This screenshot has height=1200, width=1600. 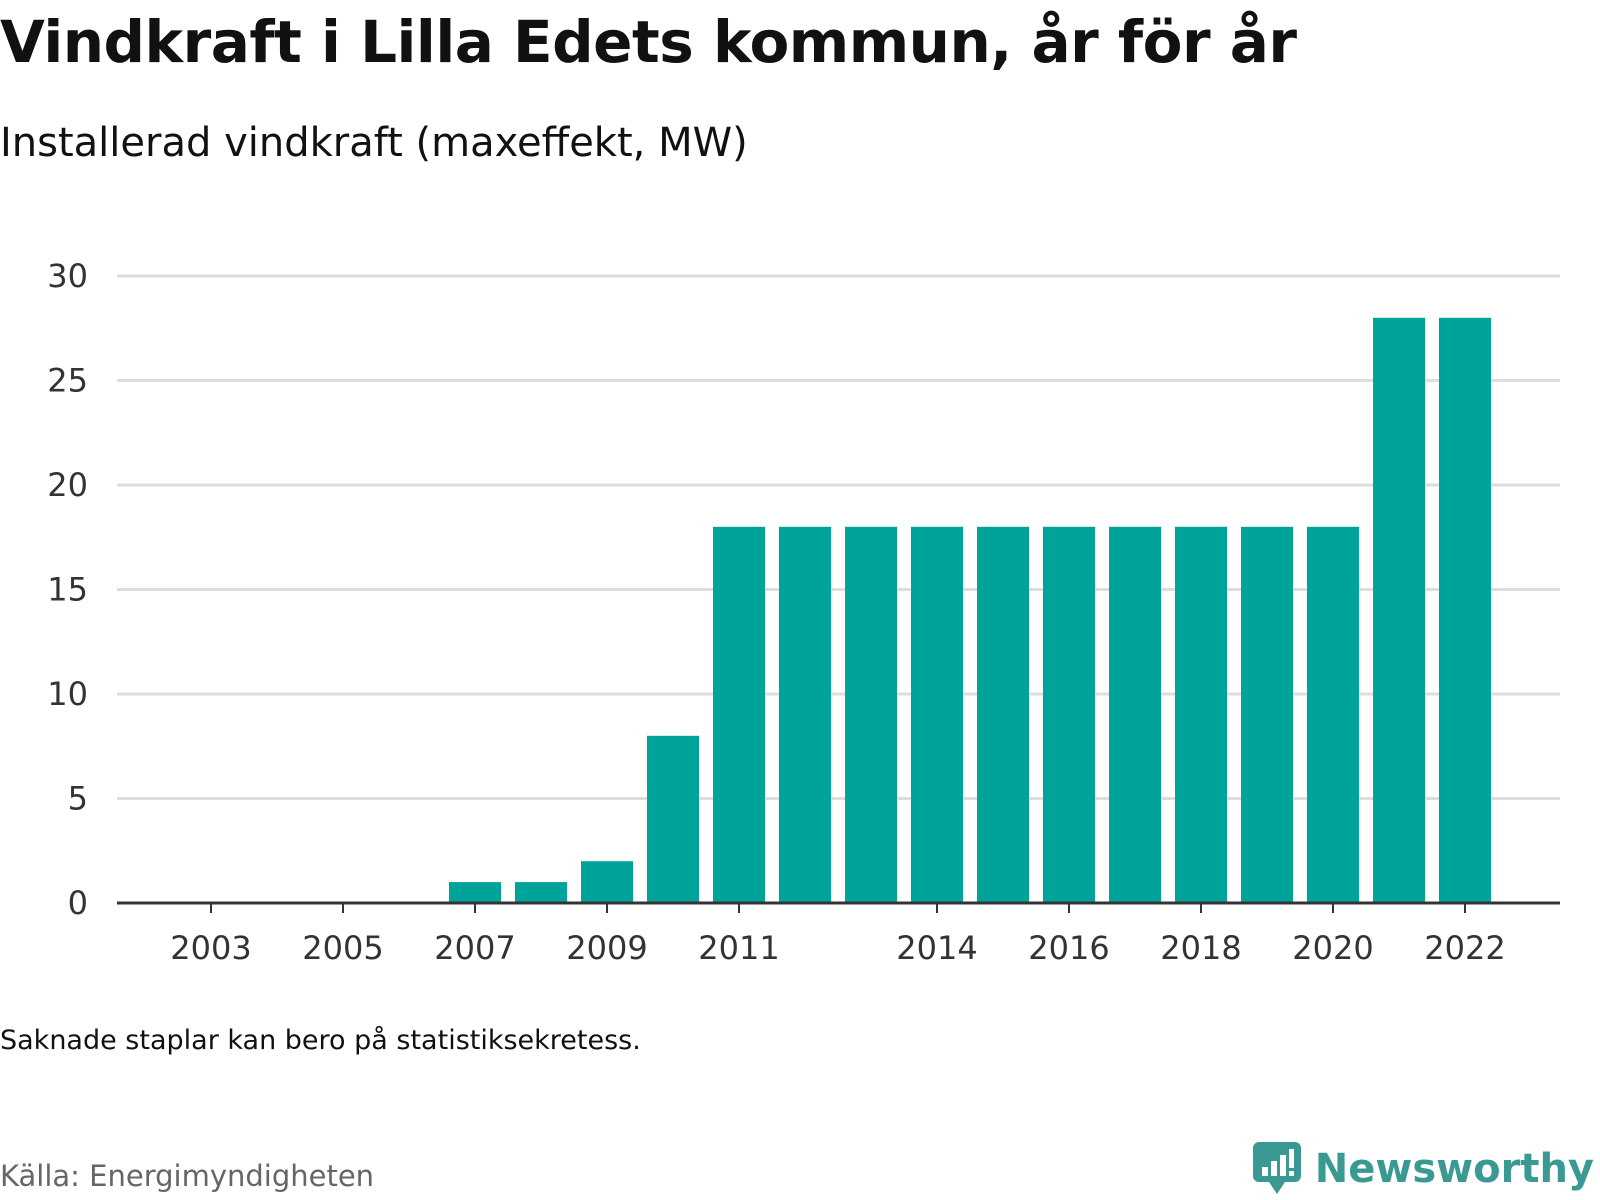 I want to click on bar-2013, so click(x=871, y=714).